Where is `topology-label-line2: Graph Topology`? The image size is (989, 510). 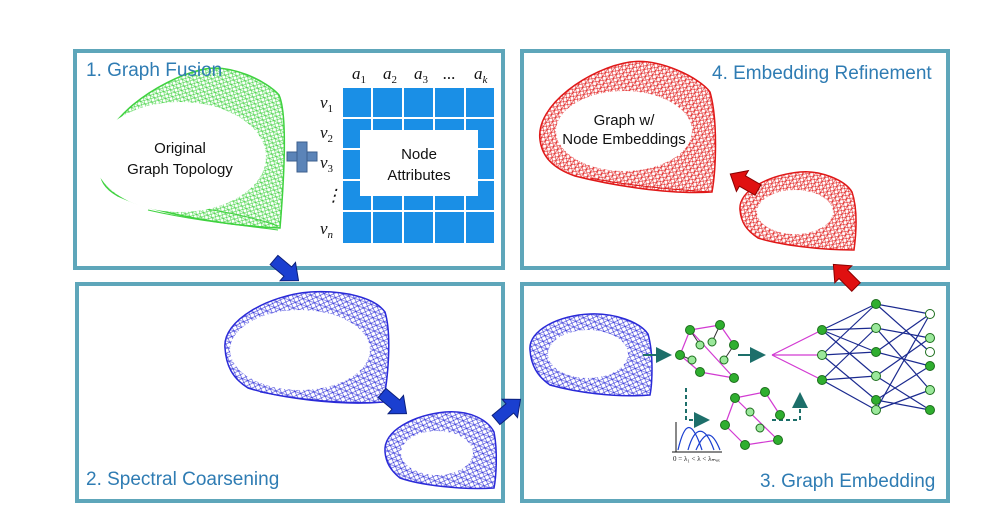
topology-label-line2: Graph Topology is located at coordinates (180, 169).